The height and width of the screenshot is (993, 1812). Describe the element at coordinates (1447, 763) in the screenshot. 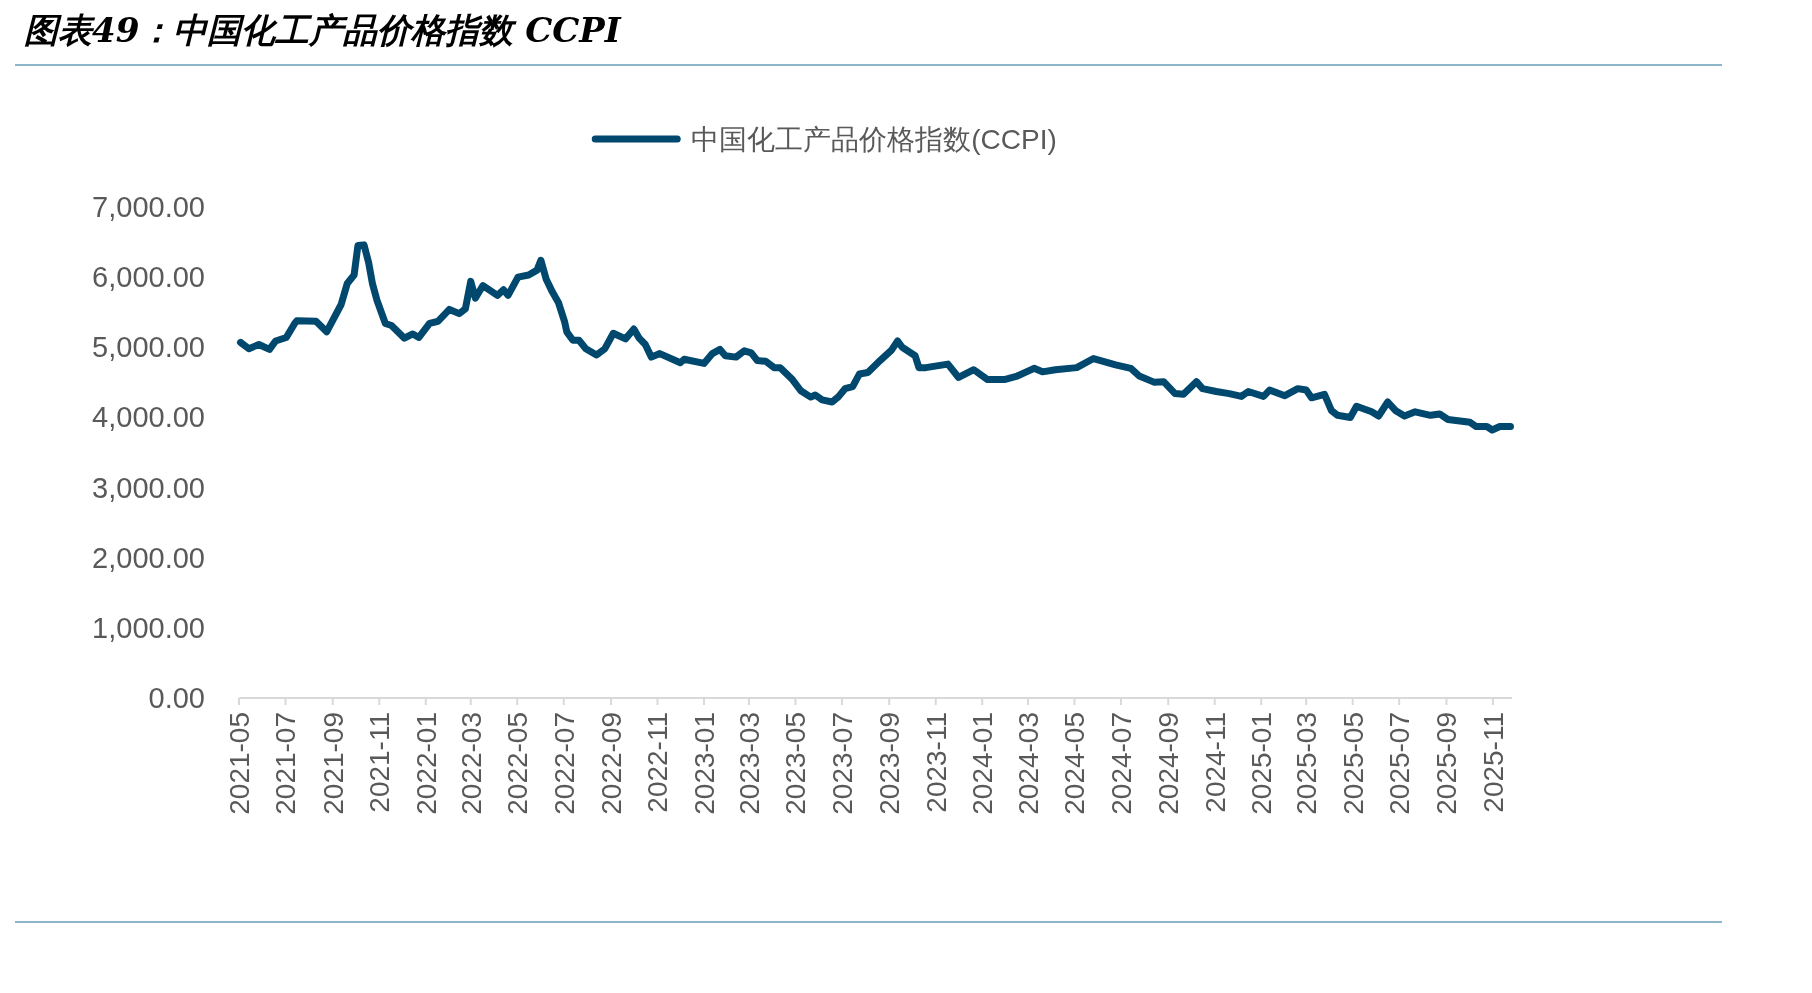

I see `x-tick-label: 2025-09` at that location.